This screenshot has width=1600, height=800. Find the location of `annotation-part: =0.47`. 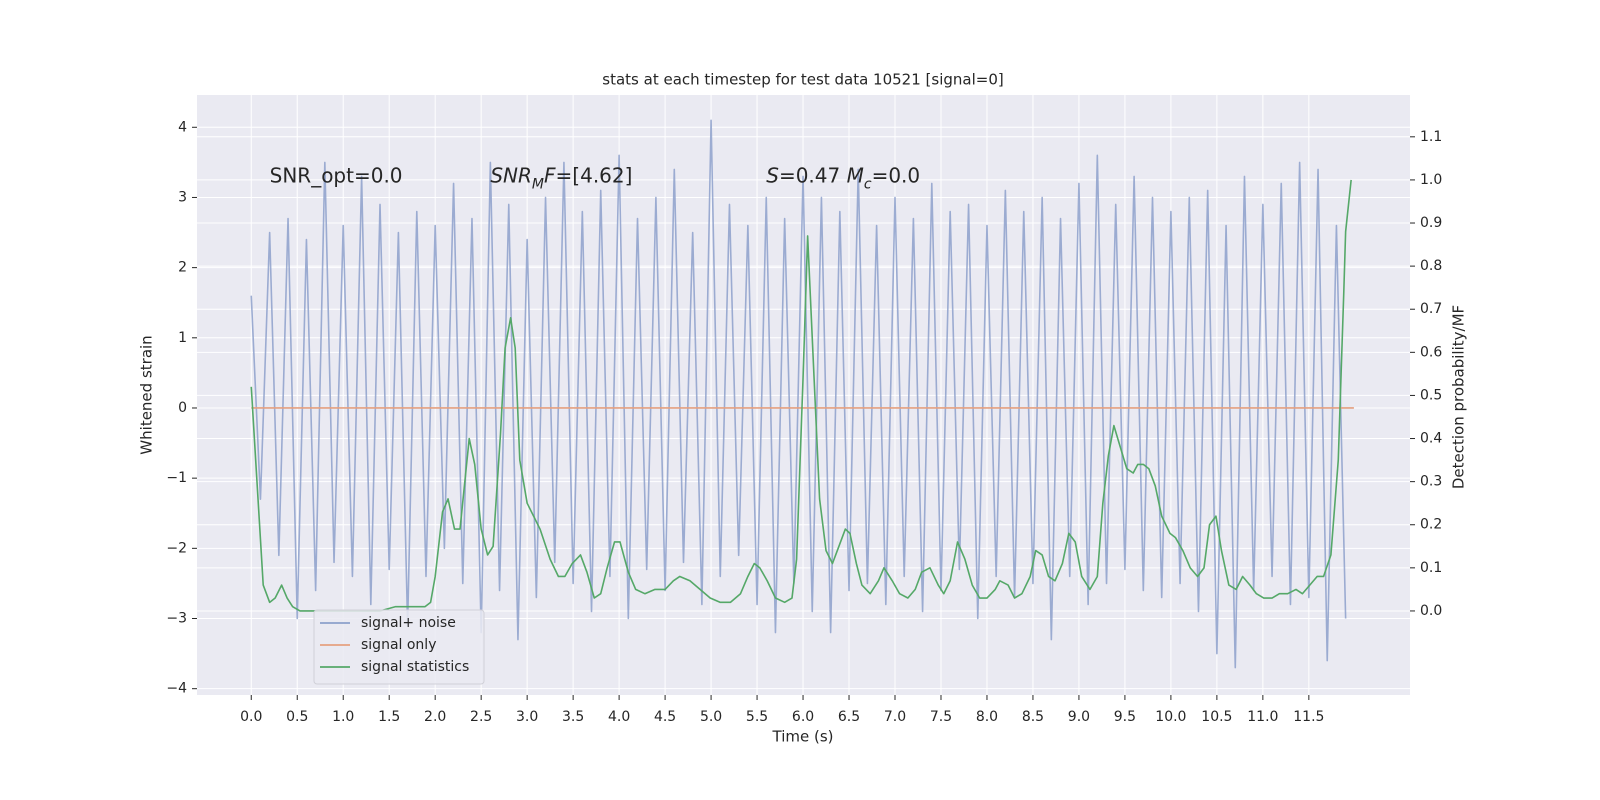

annotation-part: =0.47 is located at coordinates (813, 175).